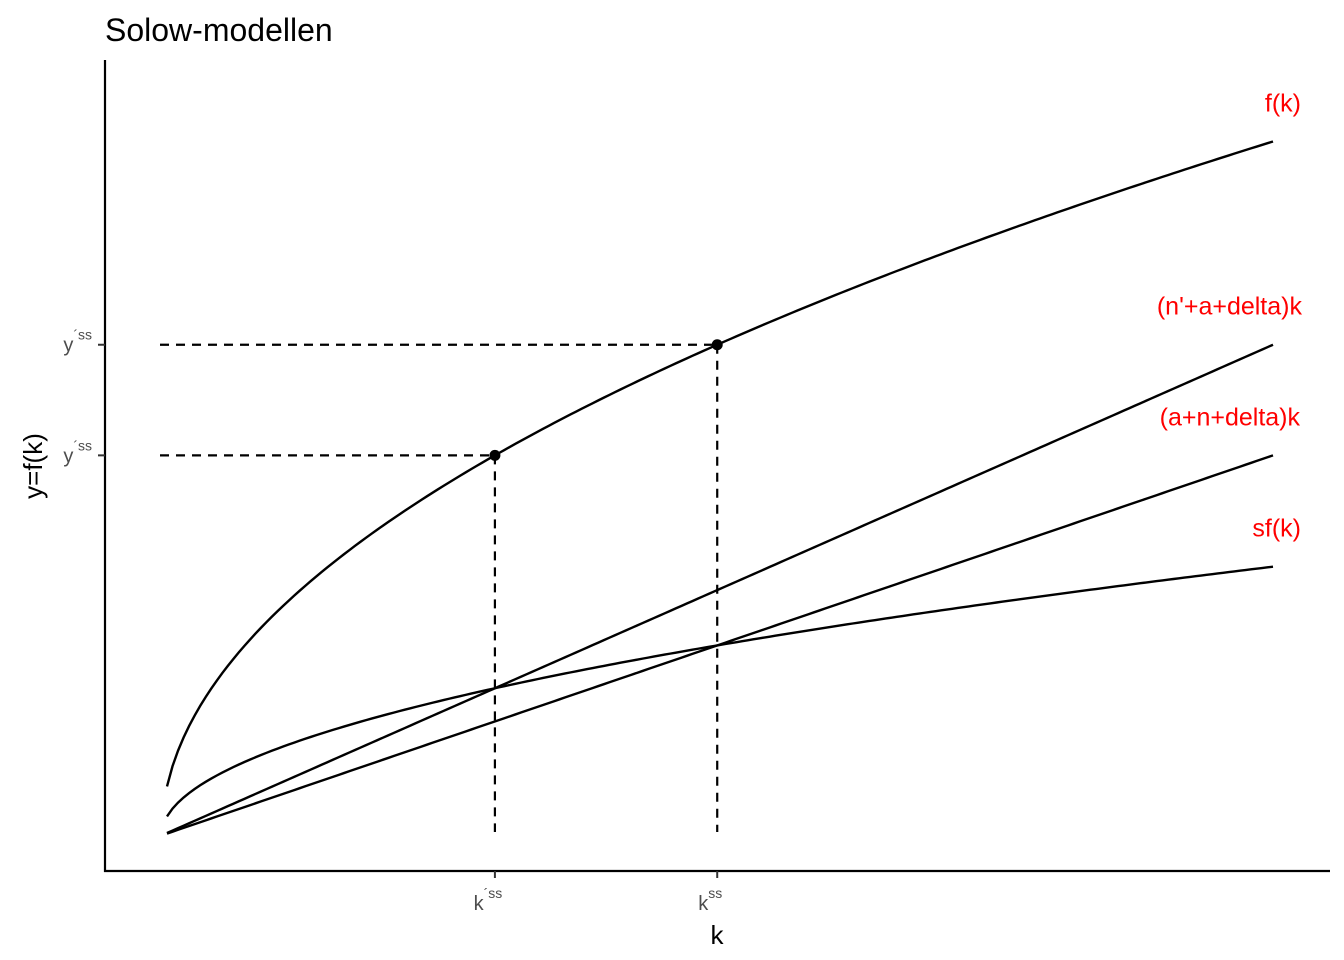  I want to click on y-tick-label-0: y´ss, so click(77, 342).